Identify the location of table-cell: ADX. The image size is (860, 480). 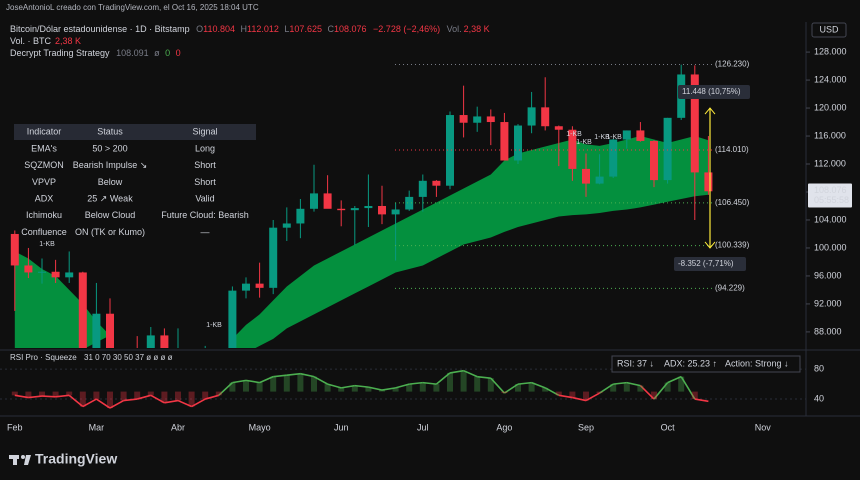
(44, 198).